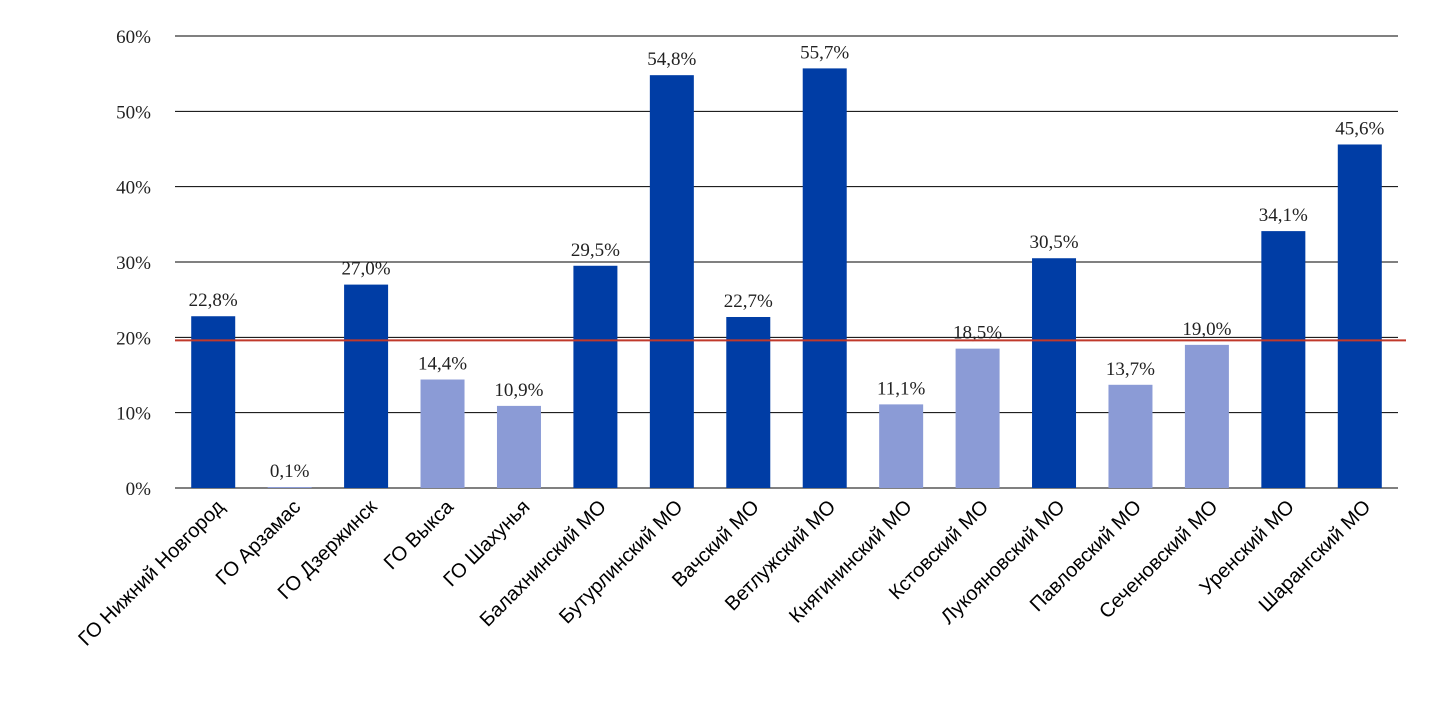  I want to click on y-tick-label: 40%, so click(133, 188).